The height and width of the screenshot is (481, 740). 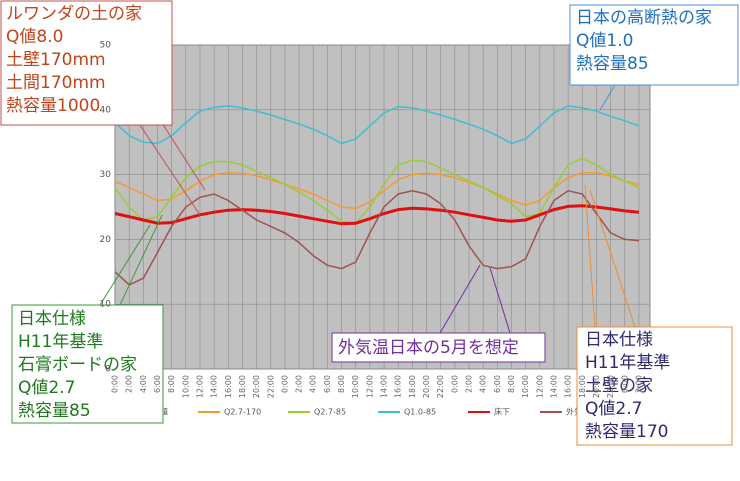 I want to click on legend-label: Q2.7-85, so click(x=330, y=412).